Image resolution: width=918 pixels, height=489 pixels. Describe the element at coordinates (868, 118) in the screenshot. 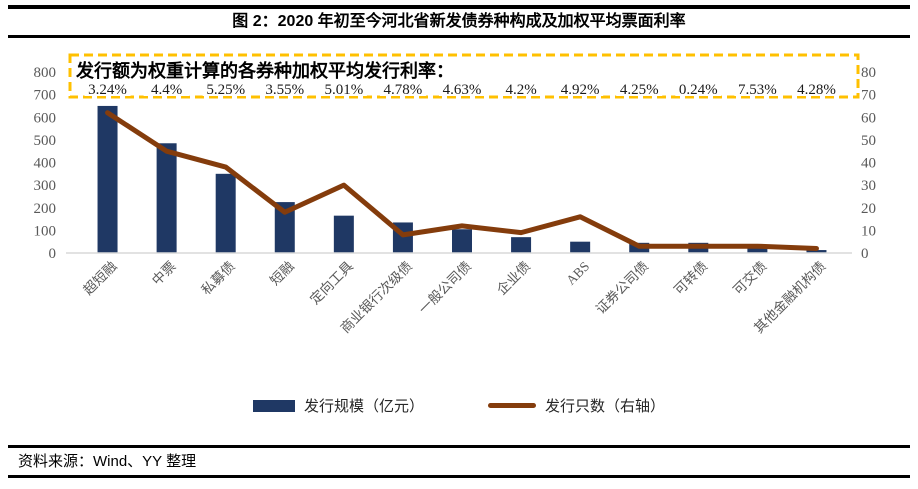

I see `right-axis-tick: 60` at that location.